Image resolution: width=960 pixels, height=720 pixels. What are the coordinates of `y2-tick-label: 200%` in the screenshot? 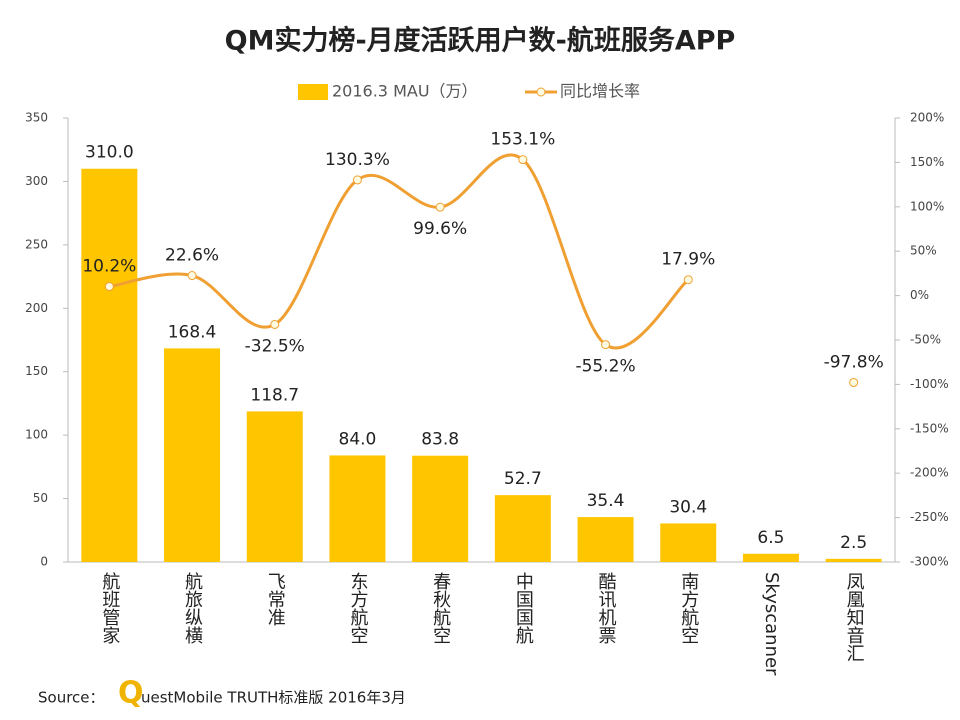 It's located at (927, 118).